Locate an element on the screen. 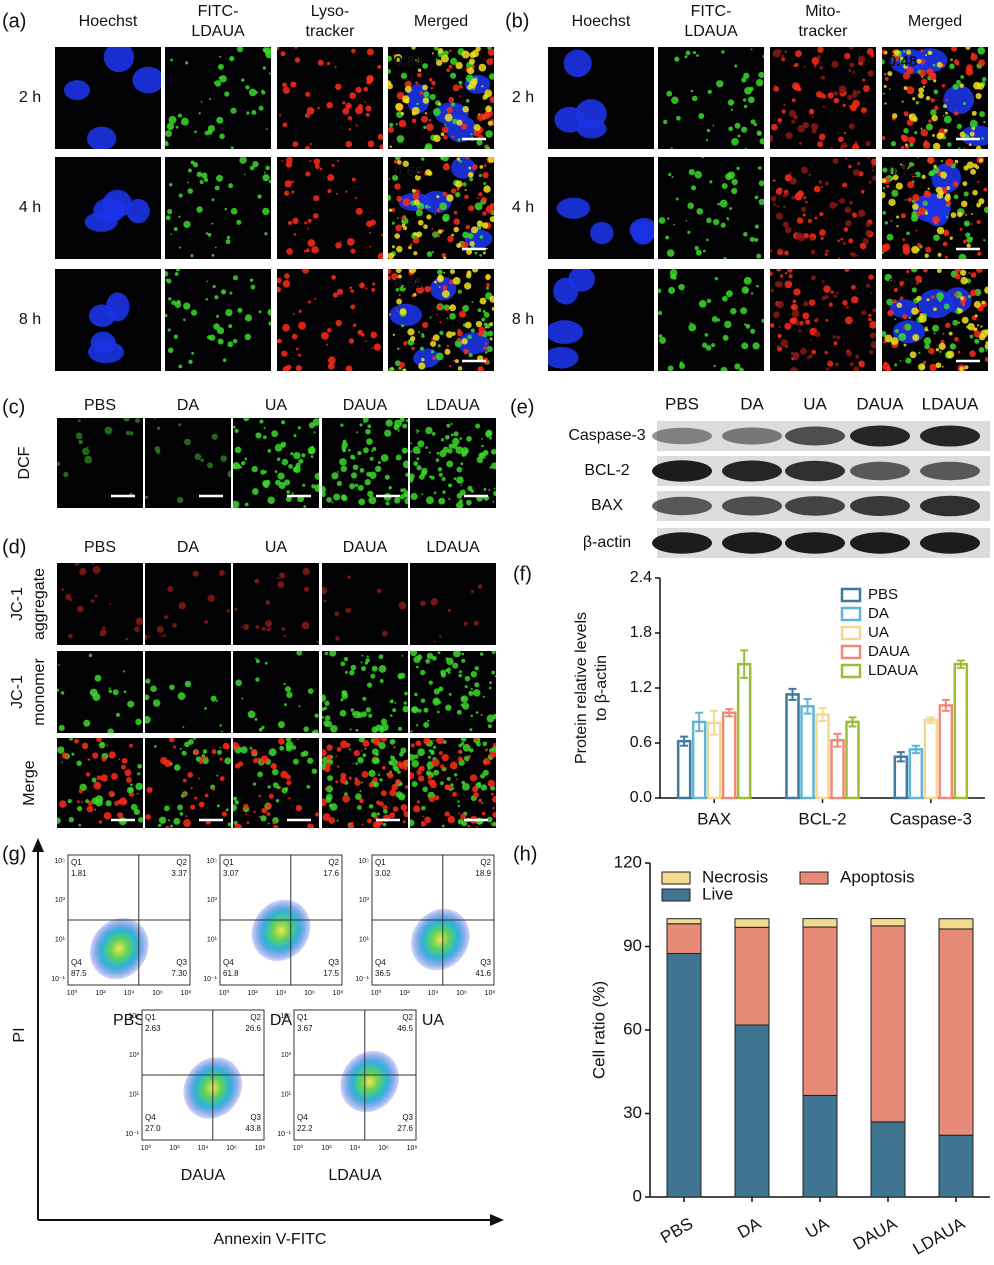 The width and height of the screenshot is (994, 1265). legend-label: DA is located at coordinates (878, 613).